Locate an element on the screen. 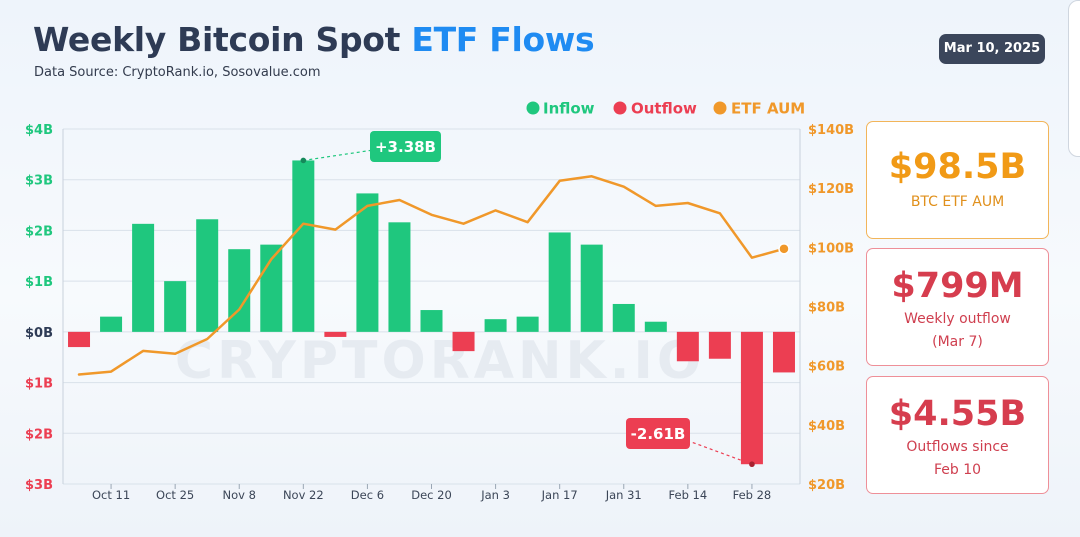  edge-scroll-handle is located at coordinates (1074, 78).